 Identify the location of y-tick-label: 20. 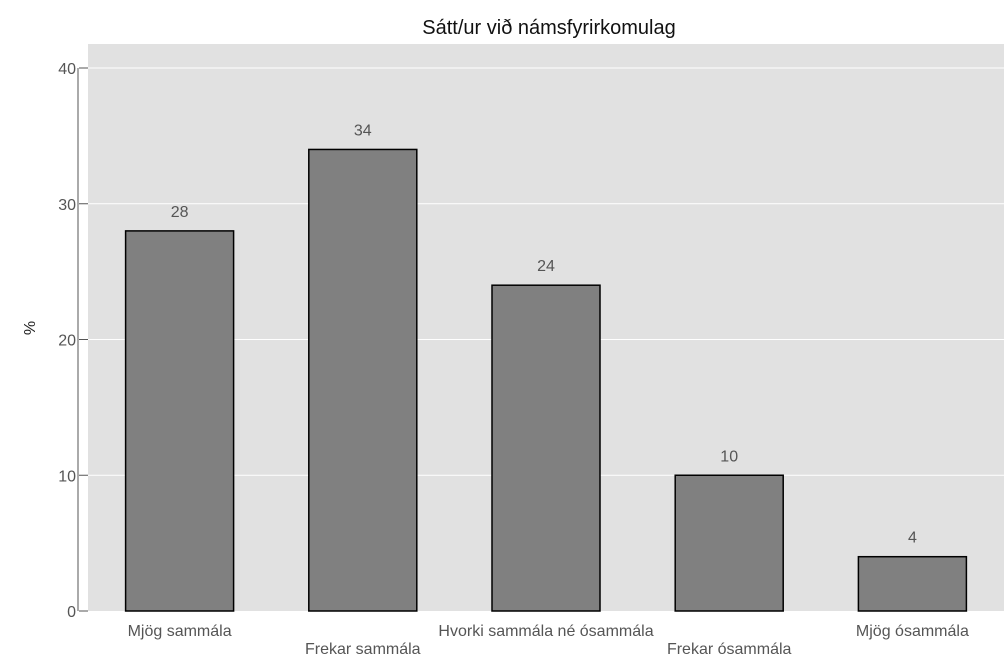
(67, 341).